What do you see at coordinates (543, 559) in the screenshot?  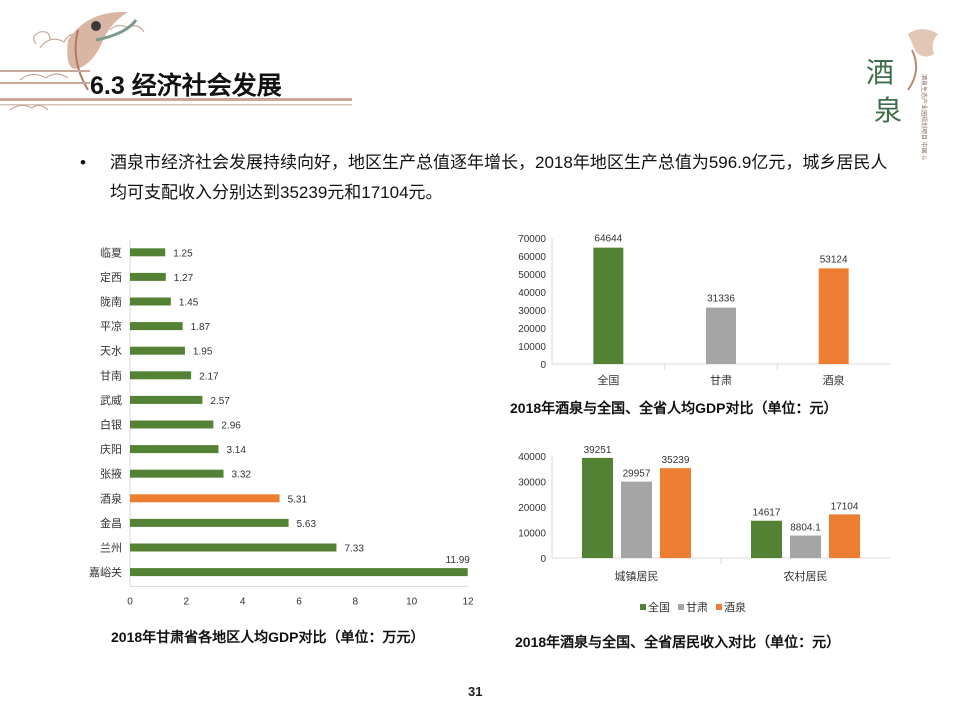 I see `y-tick-label: 0` at bounding box center [543, 559].